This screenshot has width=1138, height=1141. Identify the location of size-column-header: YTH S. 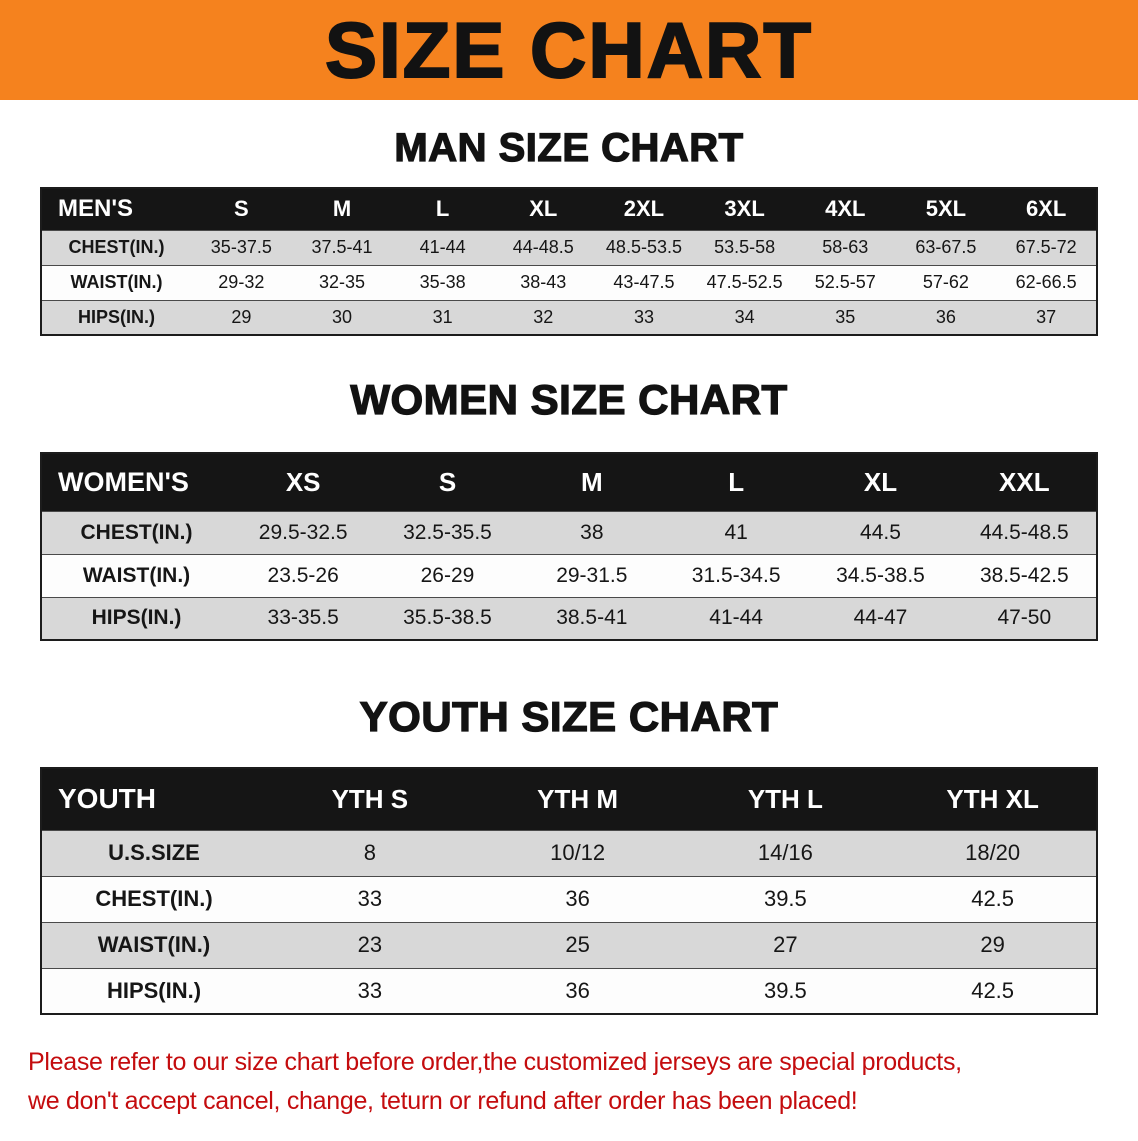
(370, 799).